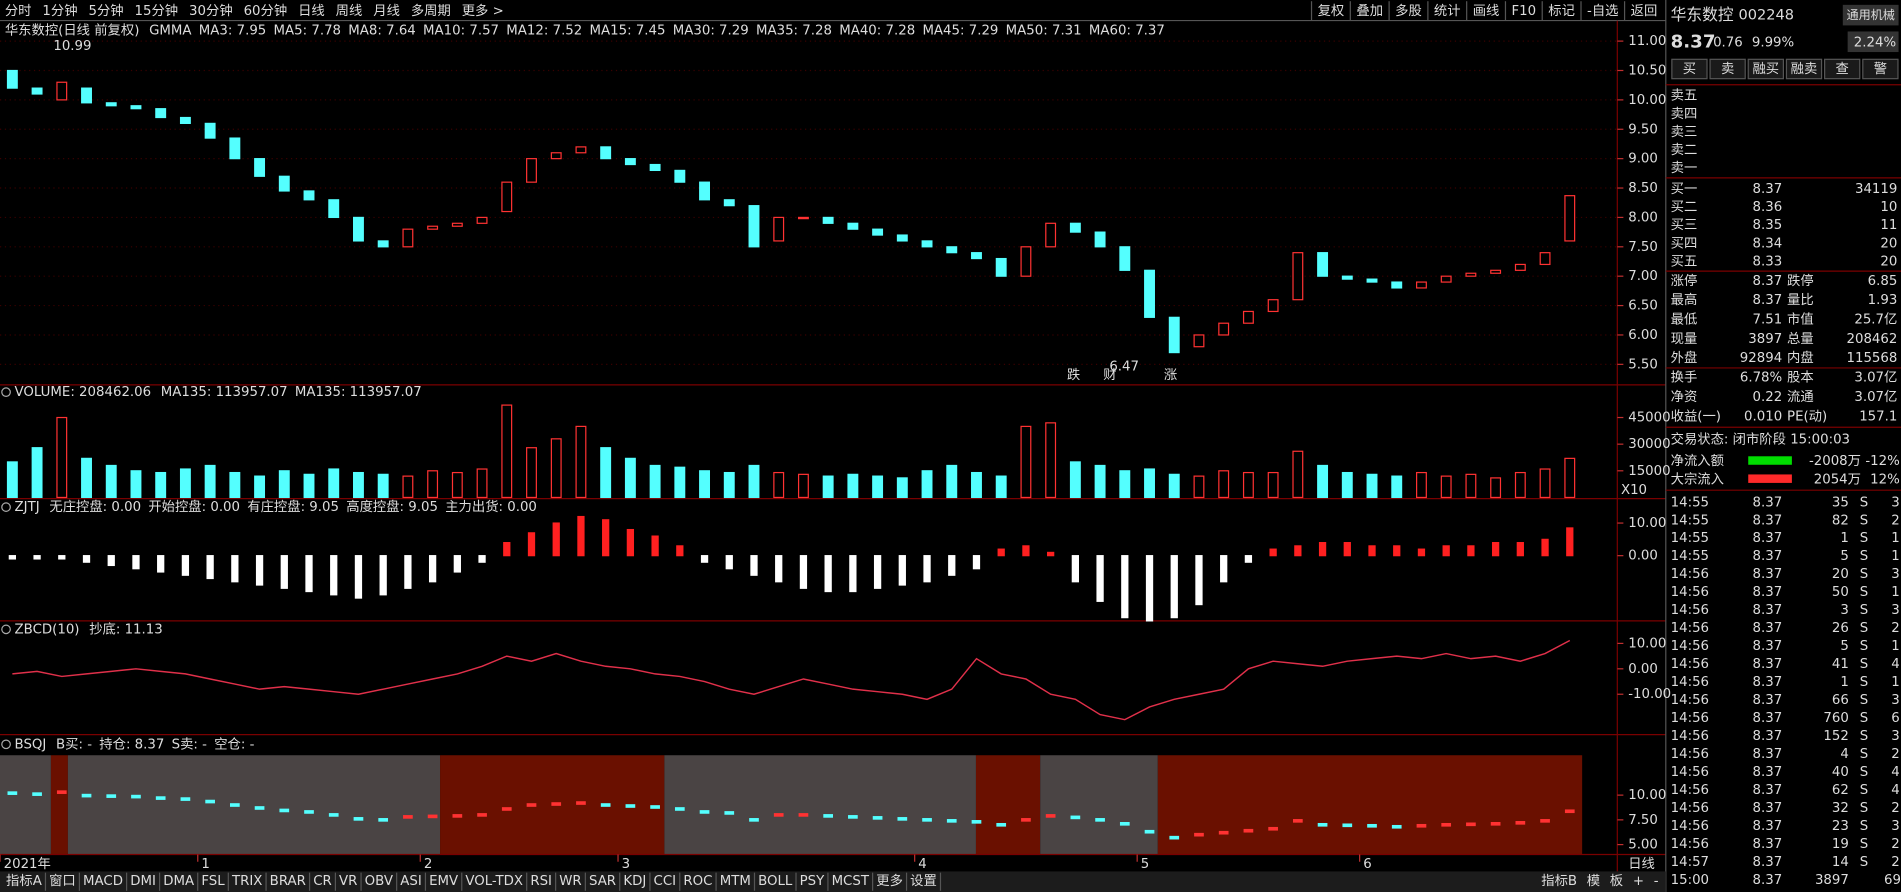  What do you see at coordinates (178, 881) in the screenshot?
I see `indicator-tab: DMA` at bounding box center [178, 881].